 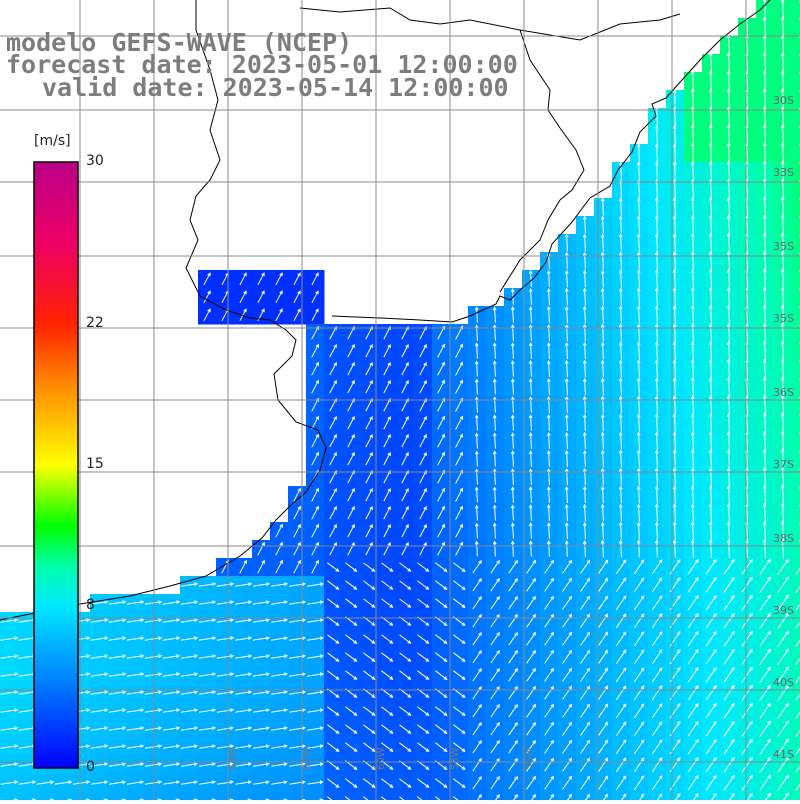 What do you see at coordinates (95, 323) in the screenshot?
I see `colorbar-tick-label: 22` at bounding box center [95, 323].